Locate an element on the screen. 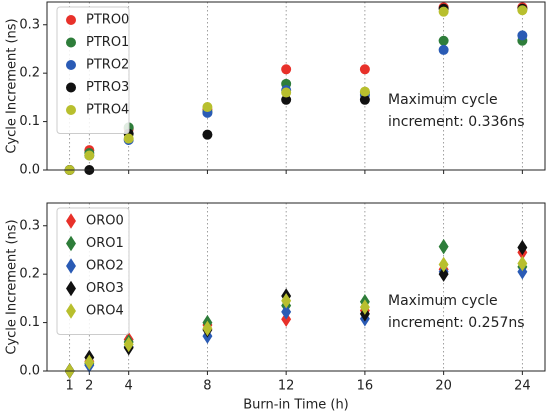  x-tick-label: 1 is located at coordinates (69, 386).